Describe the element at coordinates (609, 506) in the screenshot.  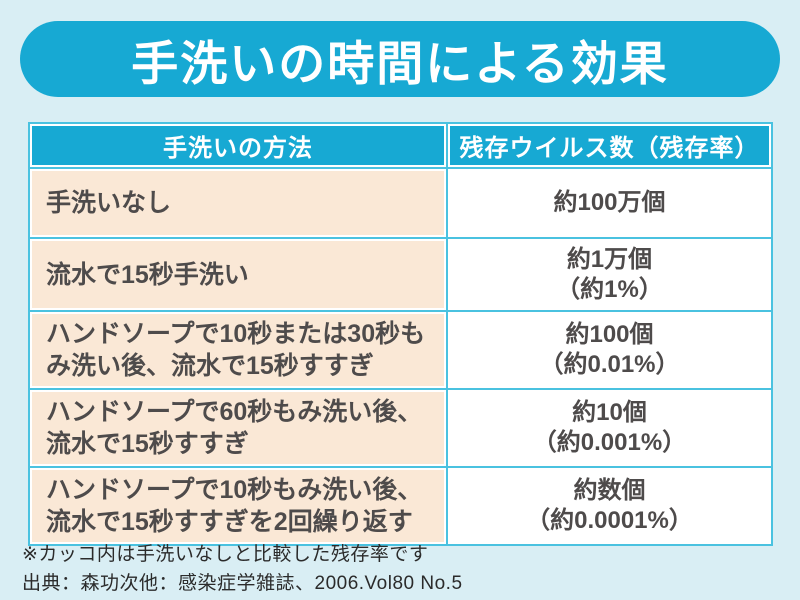
I see `result-cell: 約数個 （約0.0001%）` at that location.